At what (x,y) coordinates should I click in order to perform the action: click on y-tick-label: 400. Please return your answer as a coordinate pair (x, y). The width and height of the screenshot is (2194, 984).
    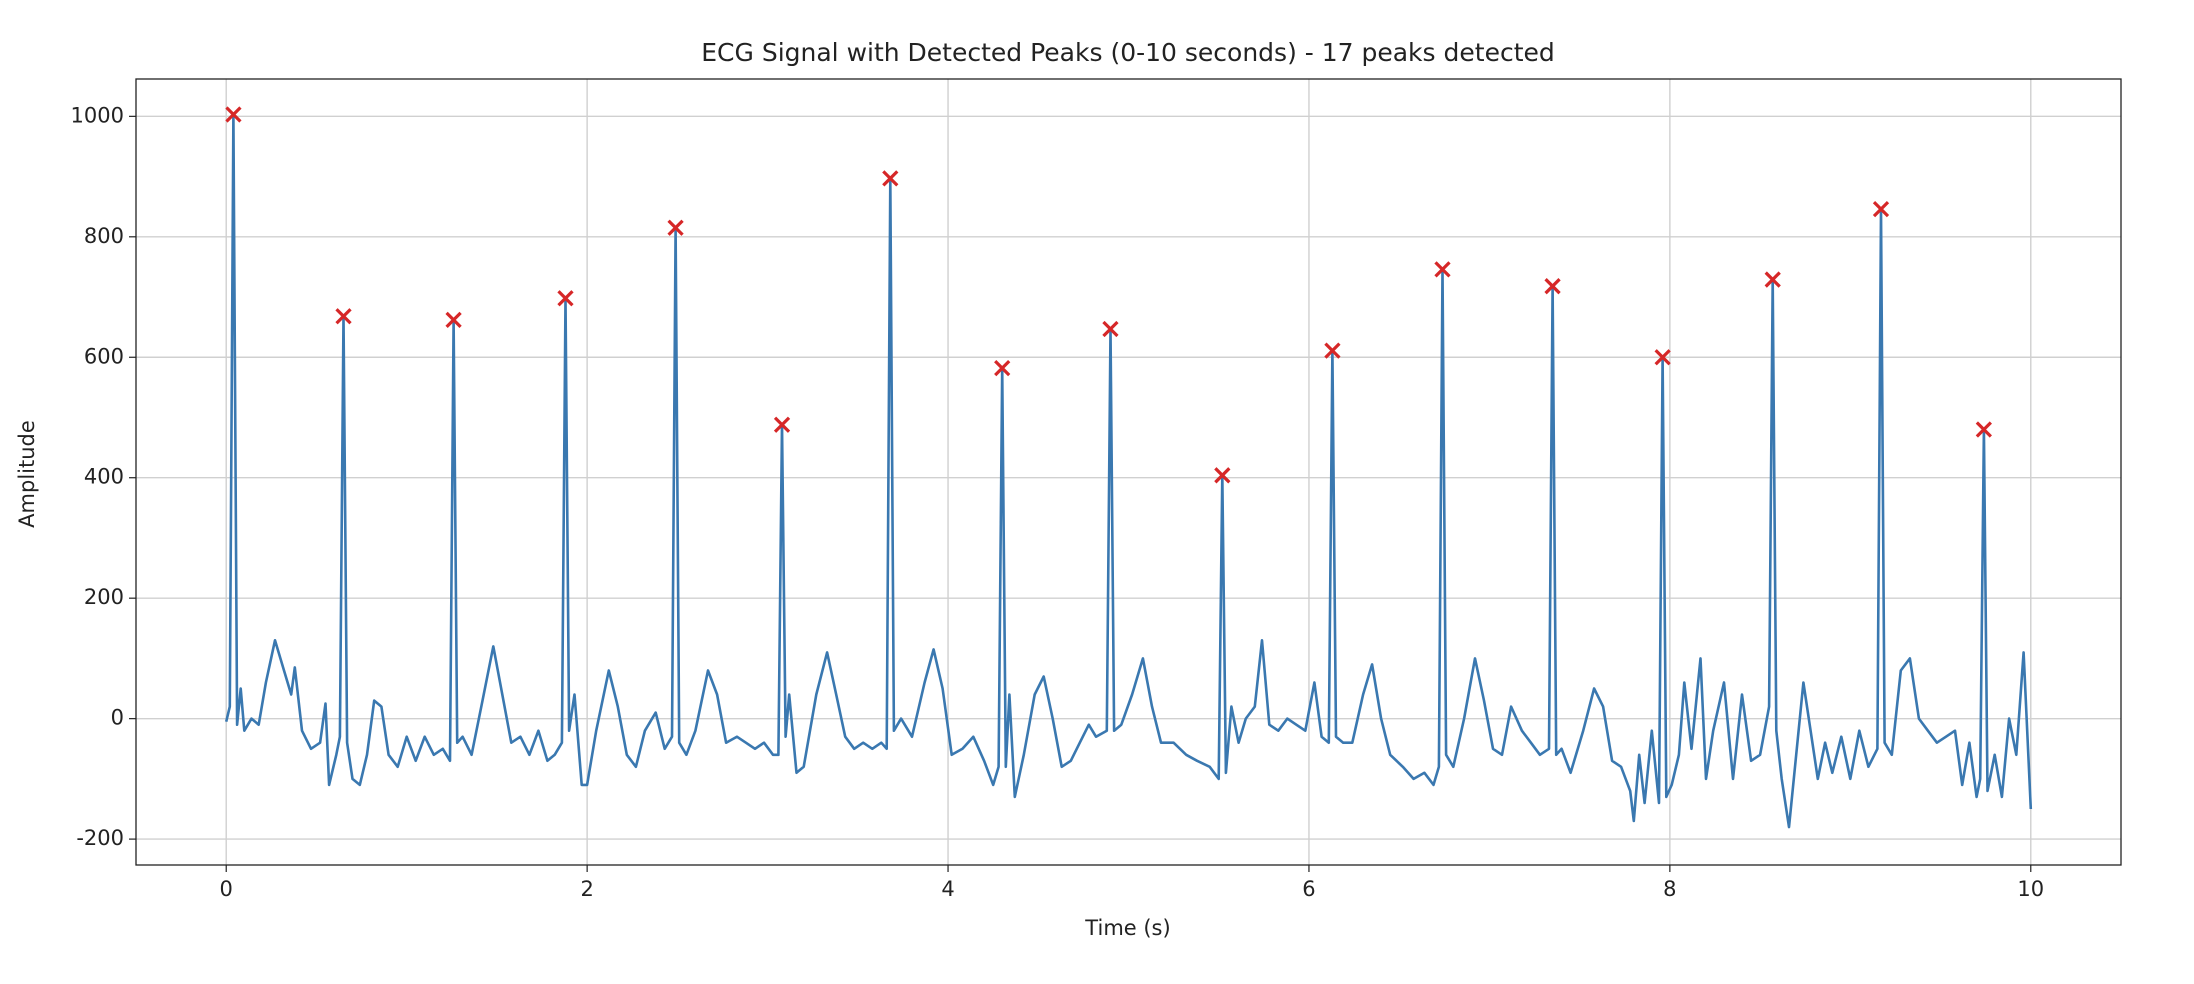
    Looking at the image, I should click on (104, 477).